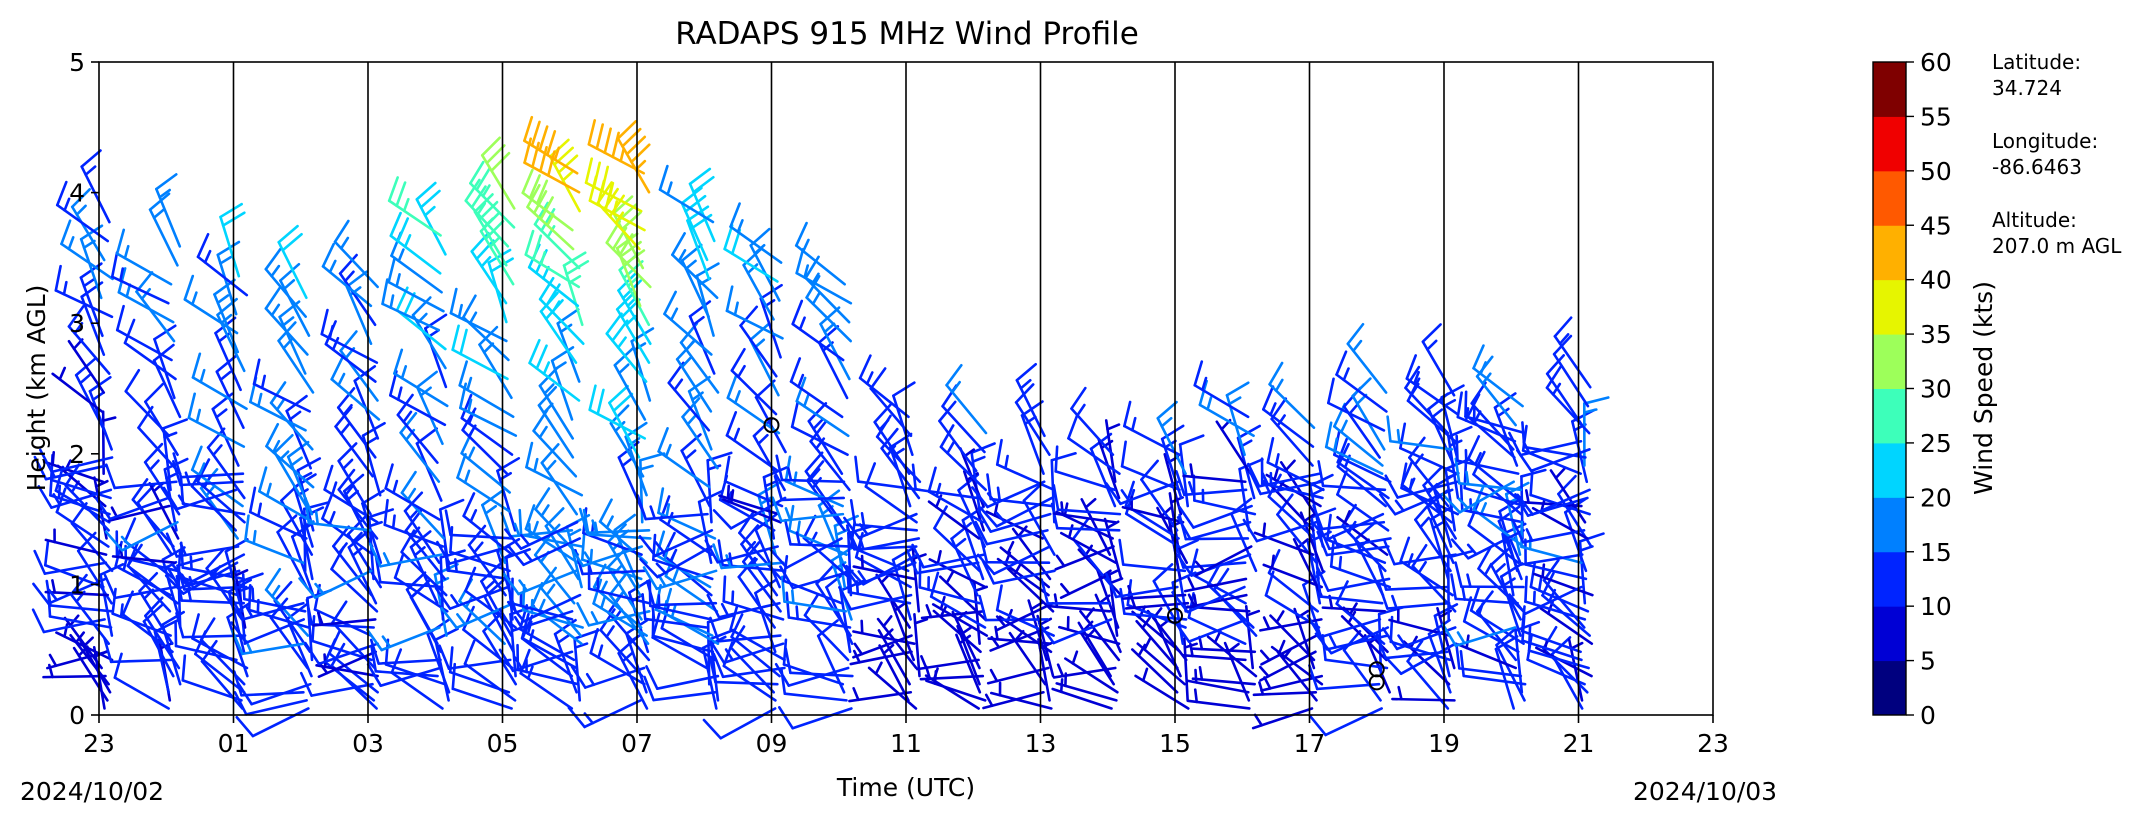 The width and height of the screenshot is (2155, 823). Describe the element at coordinates (1928, 661) in the screenshot. I see `colorbar-tick-label: 5` at that location.